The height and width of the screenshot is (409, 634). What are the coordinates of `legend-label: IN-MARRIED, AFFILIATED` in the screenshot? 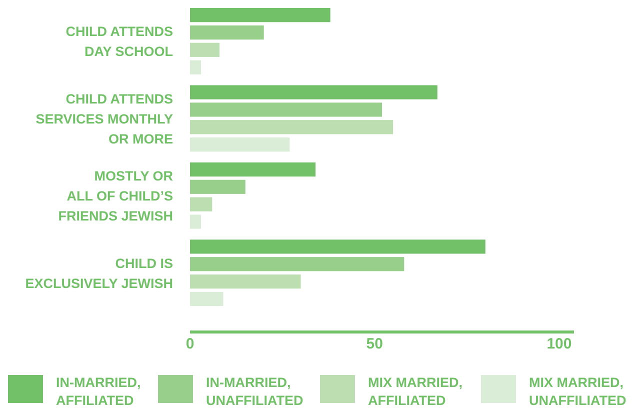 It's located at (98, 391).